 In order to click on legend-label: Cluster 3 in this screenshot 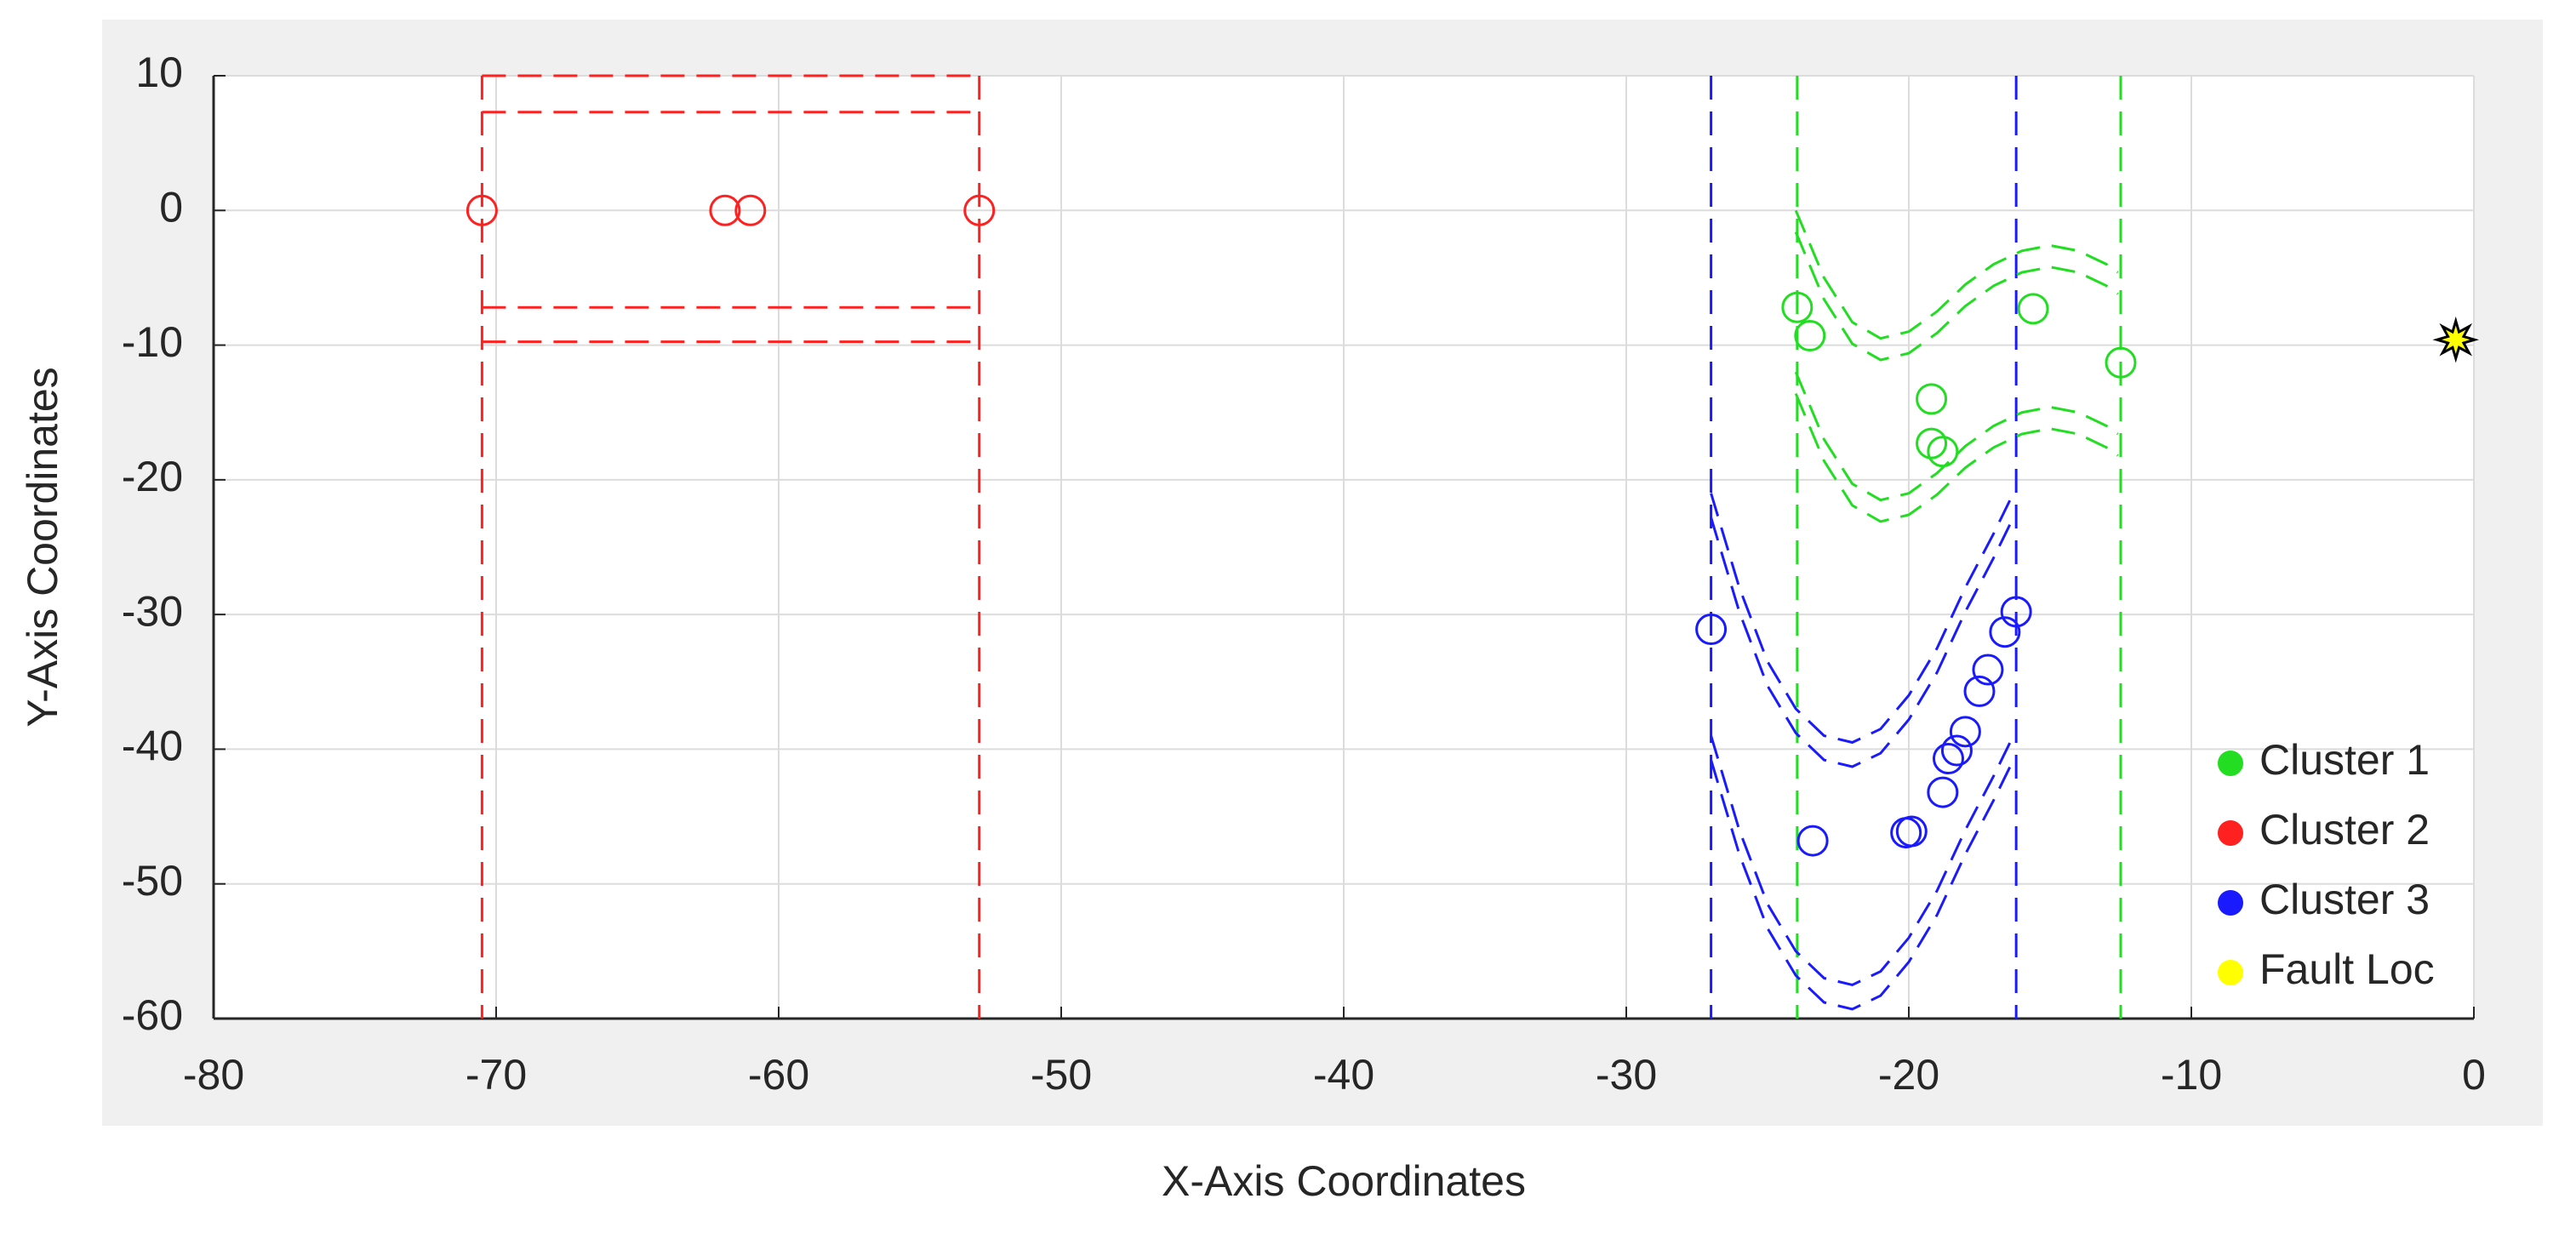, I will do `click(2344, 899)`.